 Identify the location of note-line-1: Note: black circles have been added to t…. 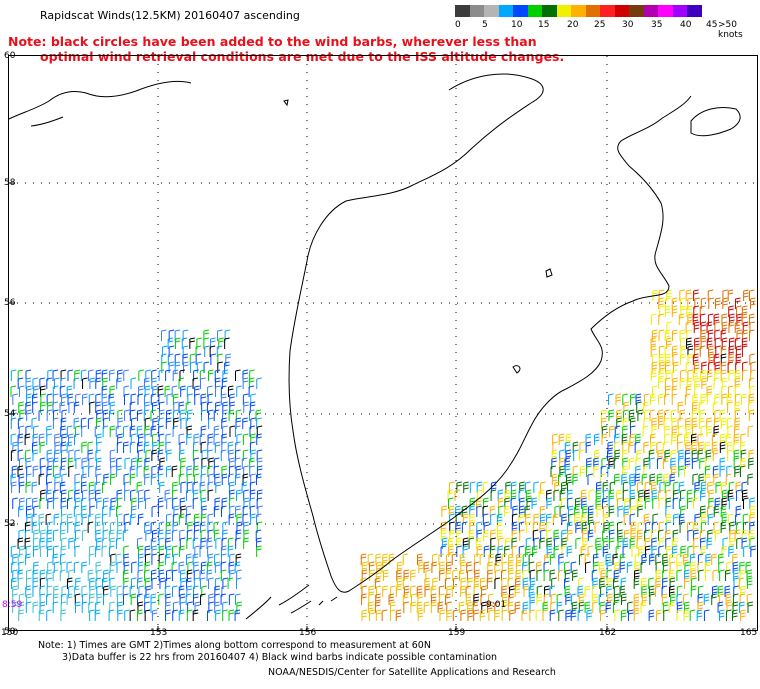
(272, 41).